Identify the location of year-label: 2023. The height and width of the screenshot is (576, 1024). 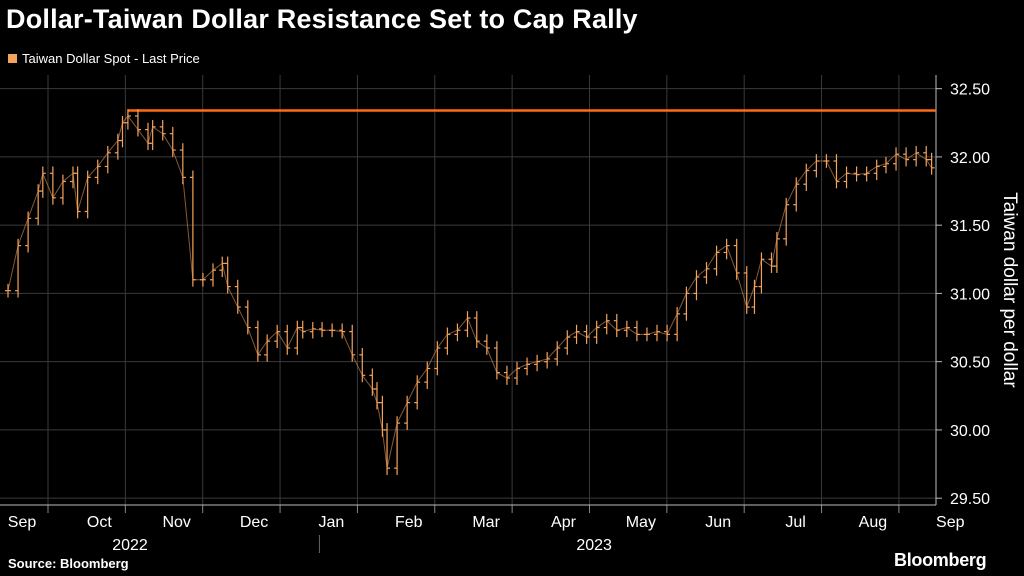
(594, 545).